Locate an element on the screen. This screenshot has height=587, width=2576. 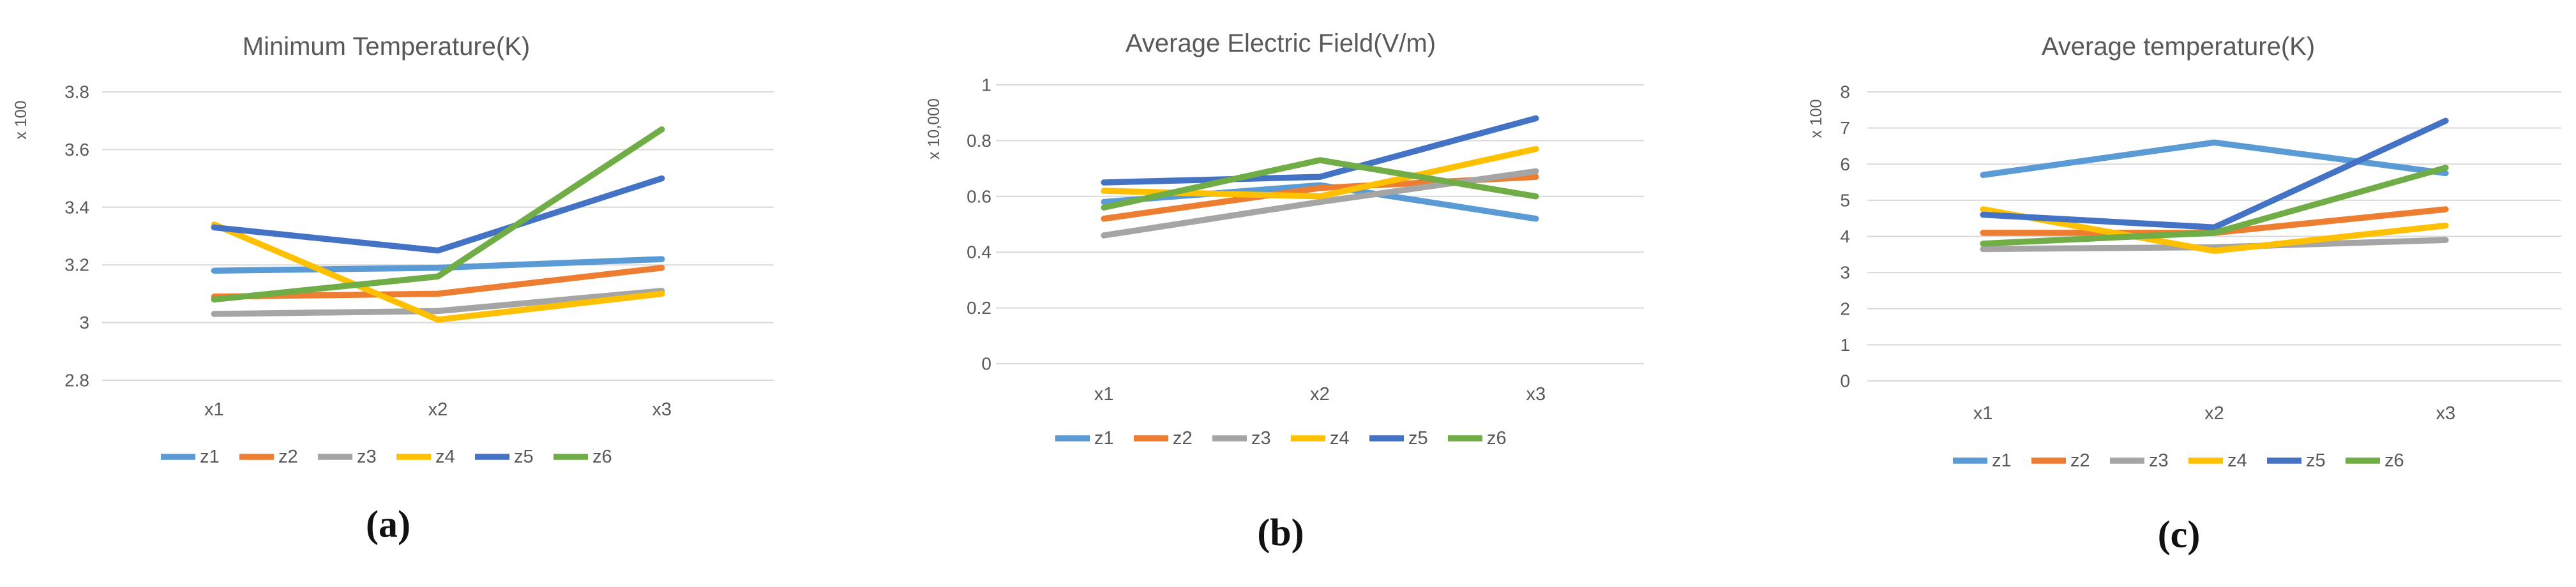
chart-caption-b: (b) is located at coordinates (1280, 532).